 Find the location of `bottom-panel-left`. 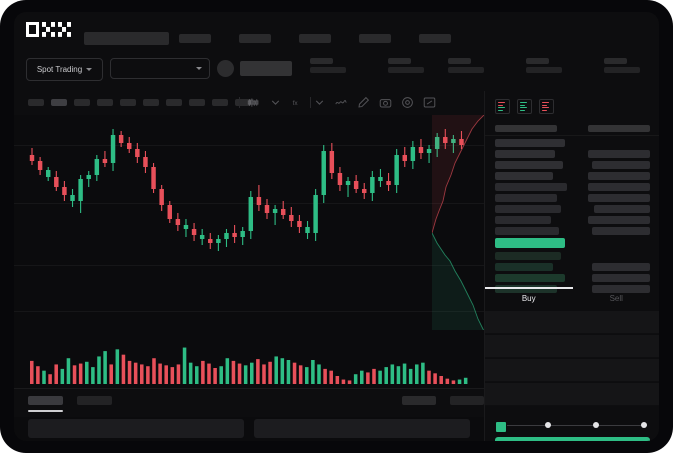

bottom-panel-left is located at coordinates (136, 428).